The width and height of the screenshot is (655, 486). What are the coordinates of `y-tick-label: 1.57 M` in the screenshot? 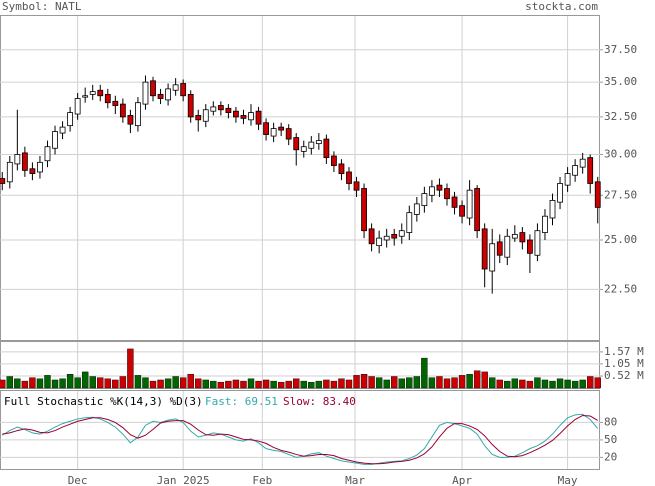 It's located at (624, 351).